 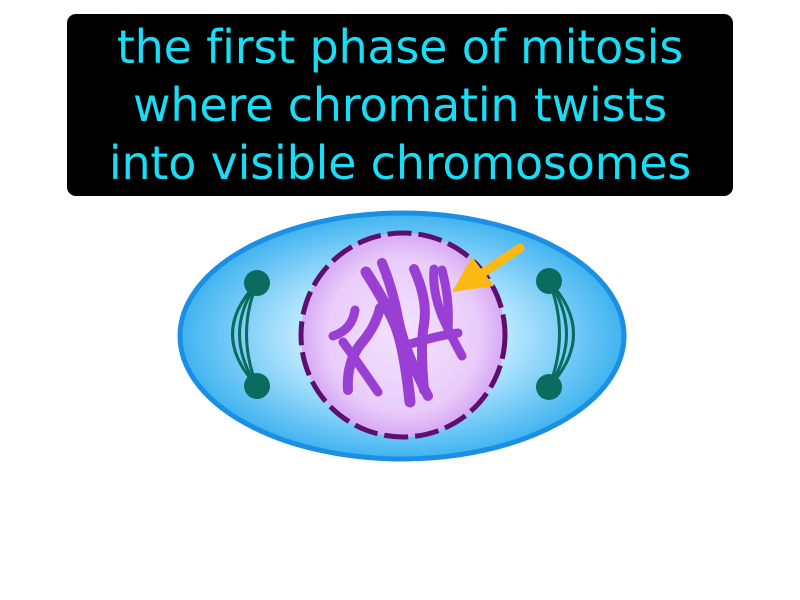 I want to click on centrosome-right-bottom, so click(x=549, y=387).